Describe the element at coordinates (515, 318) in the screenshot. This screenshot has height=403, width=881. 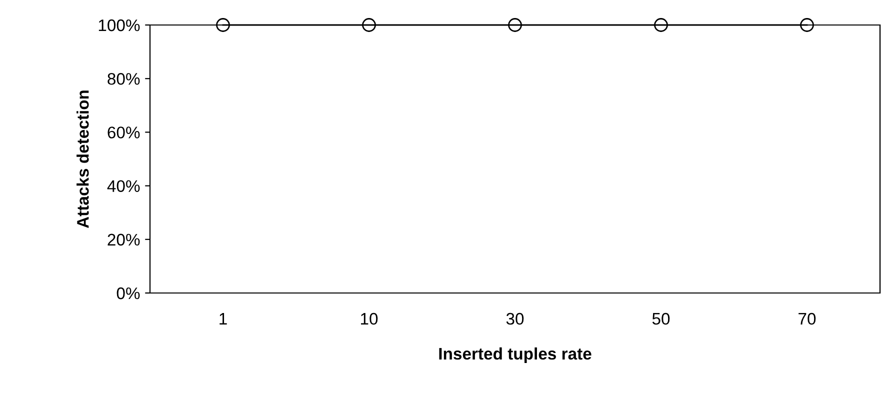
I see `x-tick-label: 30` at that location.